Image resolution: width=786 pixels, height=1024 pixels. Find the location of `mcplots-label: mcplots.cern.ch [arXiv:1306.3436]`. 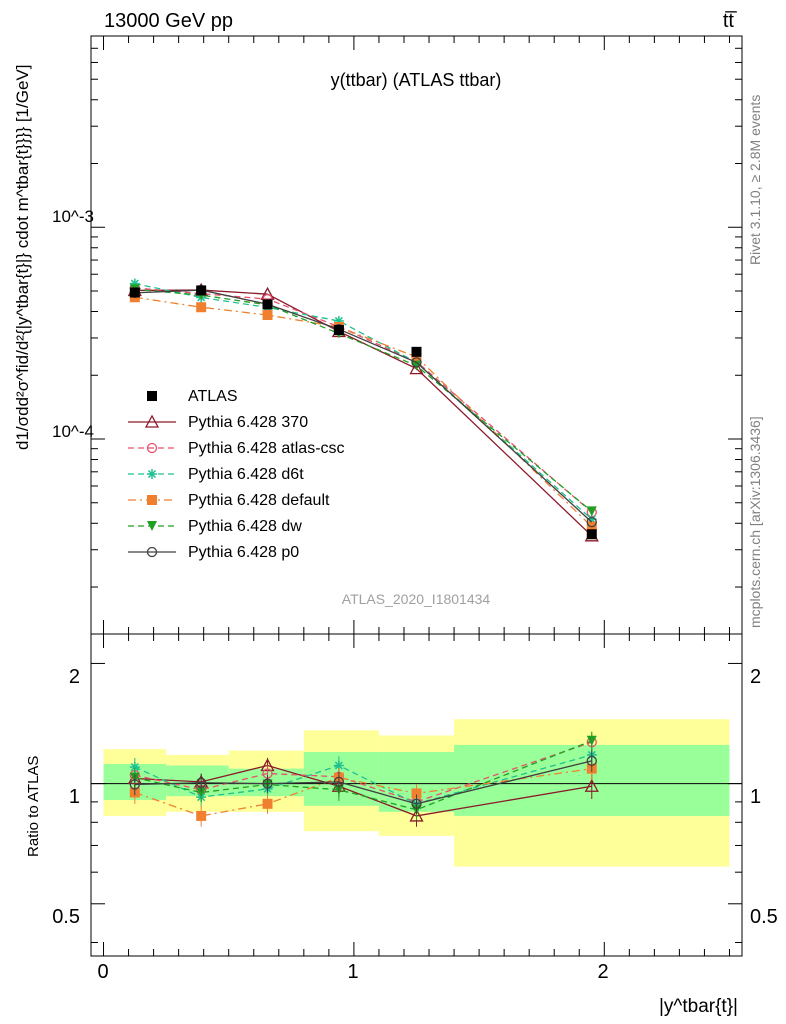

mcplots-label: mcplots.cern.ch [arXiv:1306.3436] is located at coordinates (755, 522).